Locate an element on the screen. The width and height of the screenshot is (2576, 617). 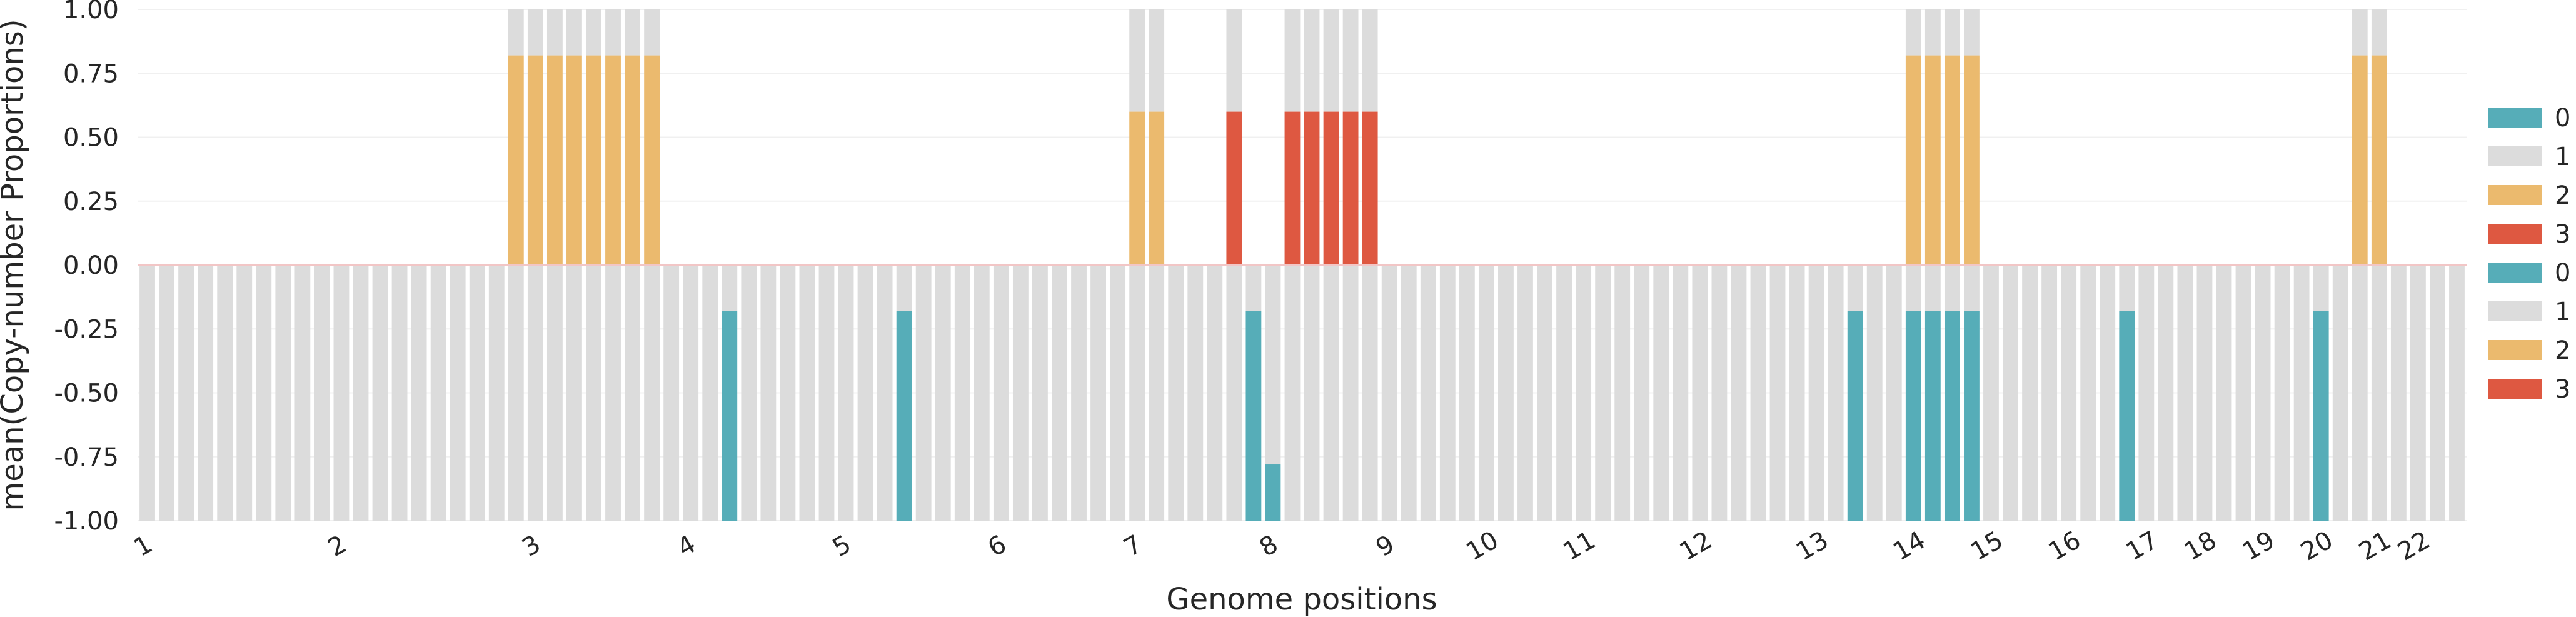
x-tick-label: 6 is located at coordinates (997, 546).